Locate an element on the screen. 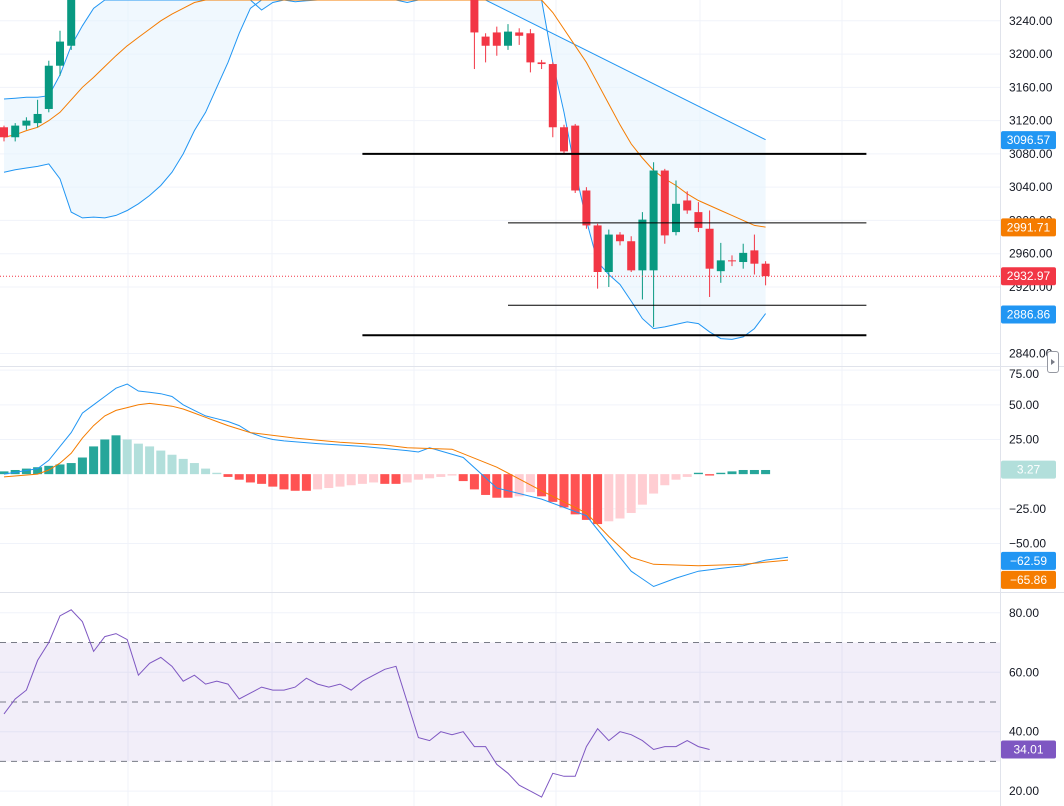 This screenshot has height=806, width=1064. axis-tick-label: 50.00 is located at coordinates (1024, 405).